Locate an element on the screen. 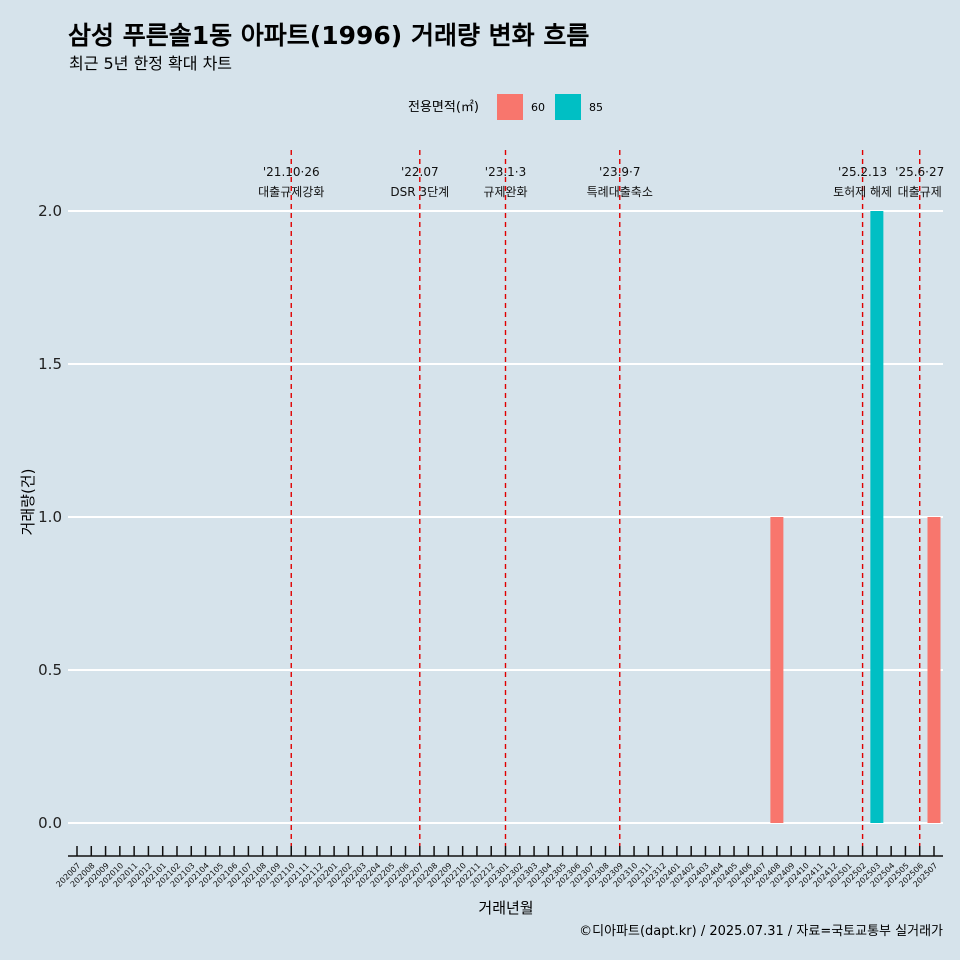 The height and width of the screenshot is (960, 960). event-date: '23.1·3 is located at coordinates (505, 172).